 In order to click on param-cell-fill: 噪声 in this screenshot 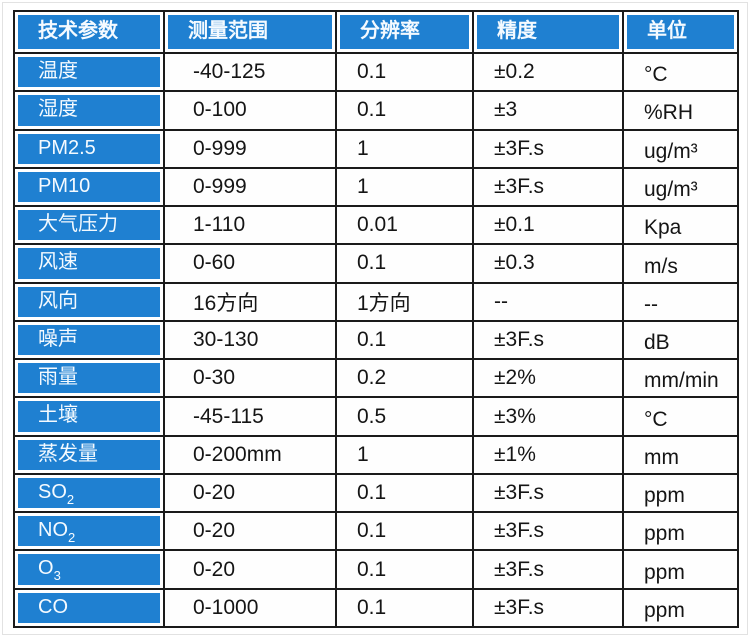, I will do `click(89, 340)`.